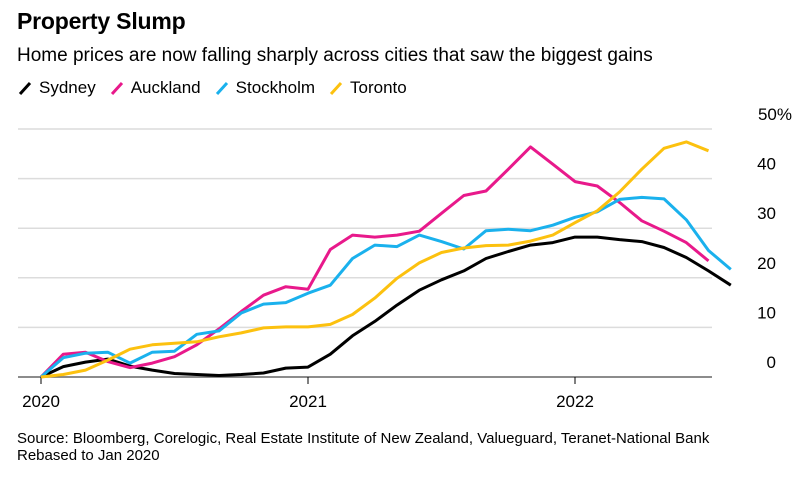  Describe the element at coordinates (165, 87) in the screenshot. I see `legend-label: Auckland` at that location.